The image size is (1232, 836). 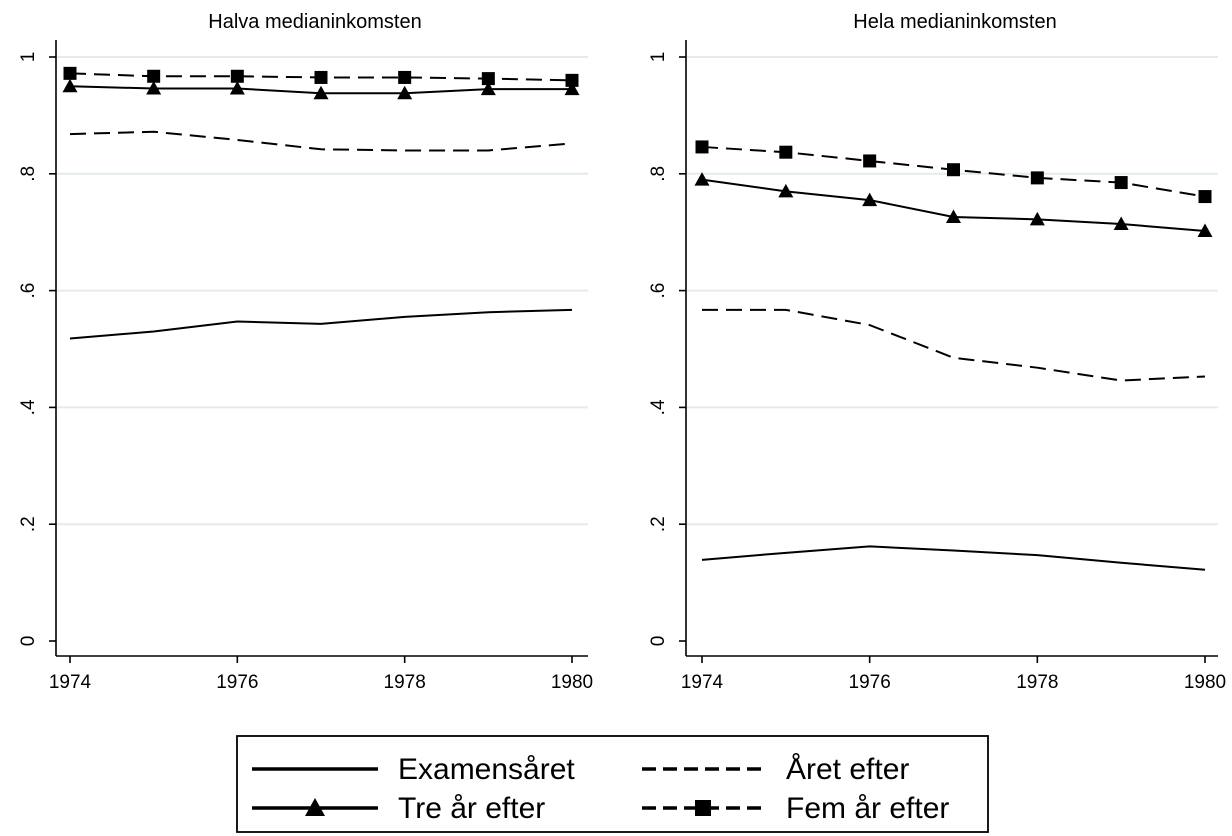 What do you see at coordinates (486, 769) in the screenshot?
I see `legend-label: Examensåret` at bounding box center [486, 769].